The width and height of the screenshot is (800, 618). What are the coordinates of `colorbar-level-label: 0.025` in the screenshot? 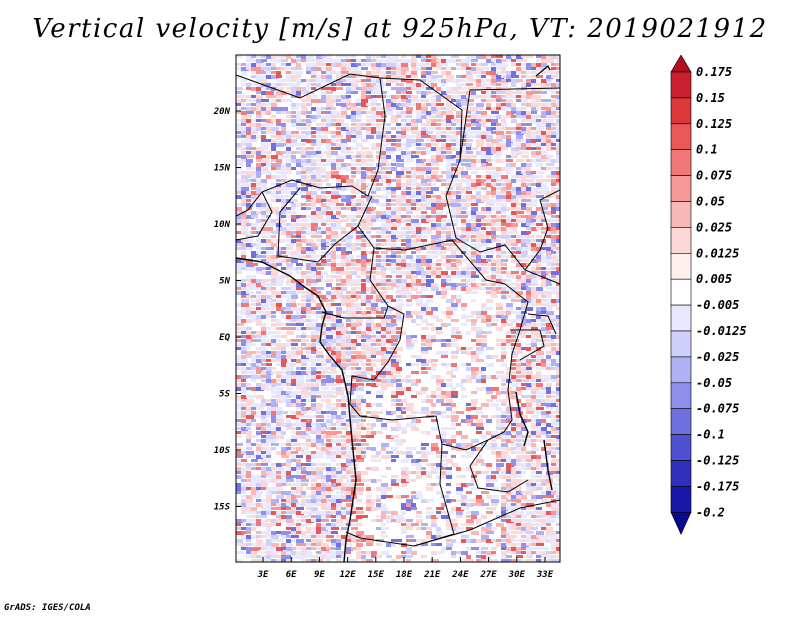 It's located at (714, 227).